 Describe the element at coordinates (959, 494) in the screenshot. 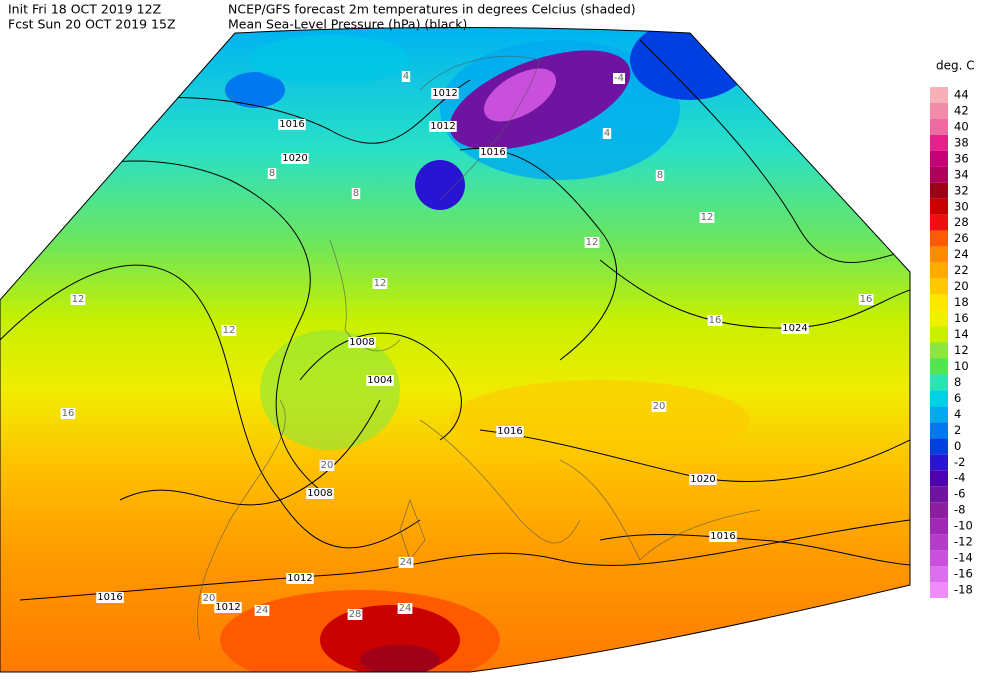

I see `legend-label: -6` at that location.